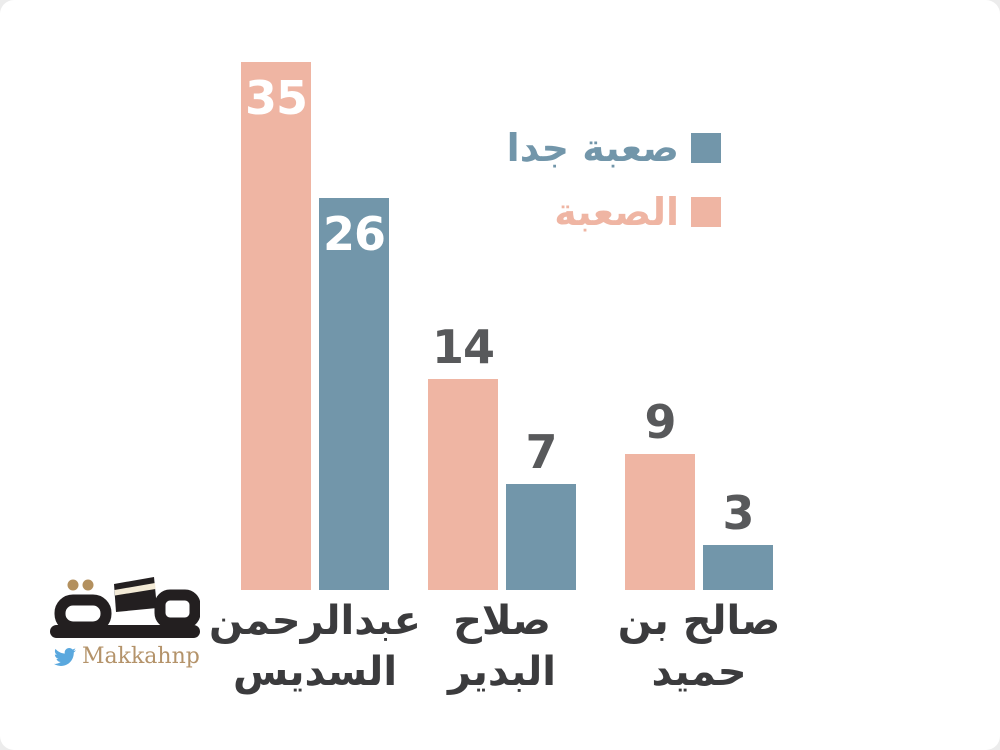 The height and width of the screenshot is (750, 1000). What do you see at coordinates (125, 631) in the screenshot?
I see `logo-baseline` at bounding box center [125, 631].